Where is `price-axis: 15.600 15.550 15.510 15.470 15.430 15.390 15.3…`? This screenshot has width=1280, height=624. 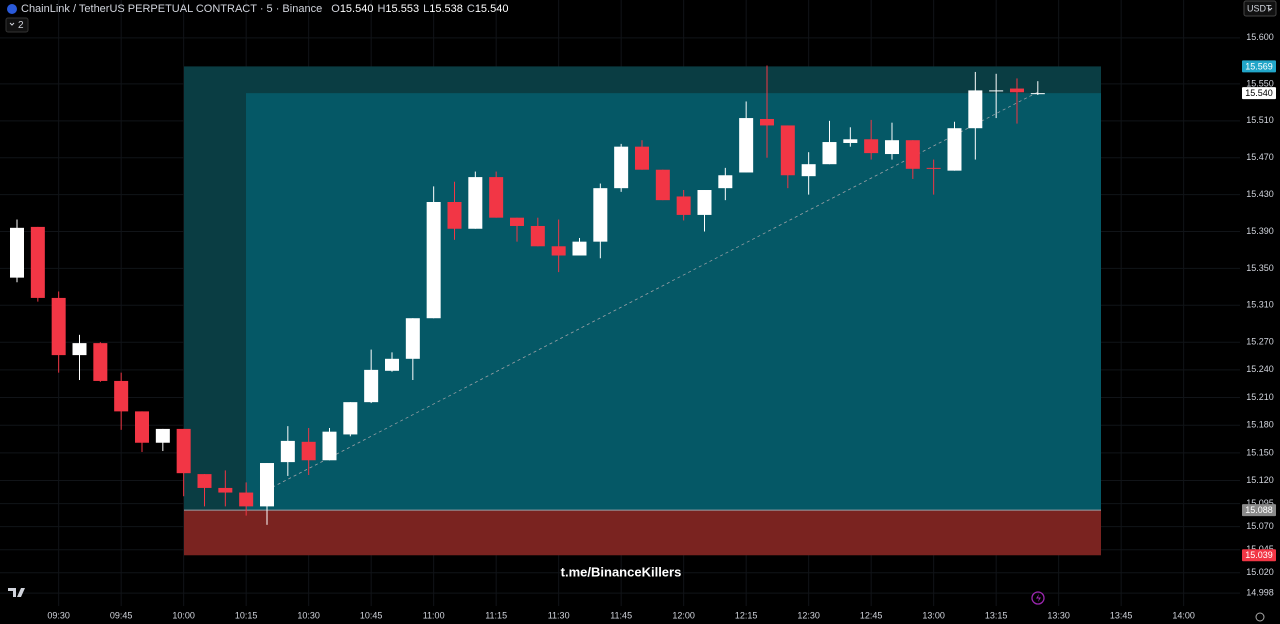 price-axis: 15.600 15.550 15.510 15.470 15.430 15.390 15.3… is located at coordinates (1260, 303).